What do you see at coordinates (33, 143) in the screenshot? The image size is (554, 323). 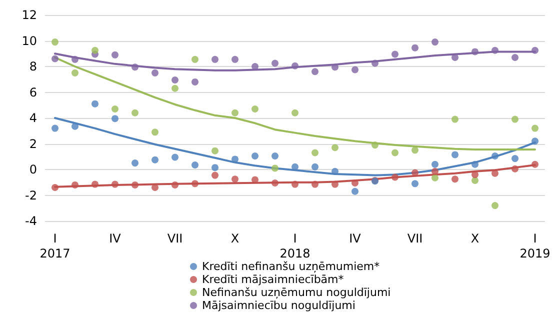 I see `y-tick-label: 2` at bounding box center [33, 143].